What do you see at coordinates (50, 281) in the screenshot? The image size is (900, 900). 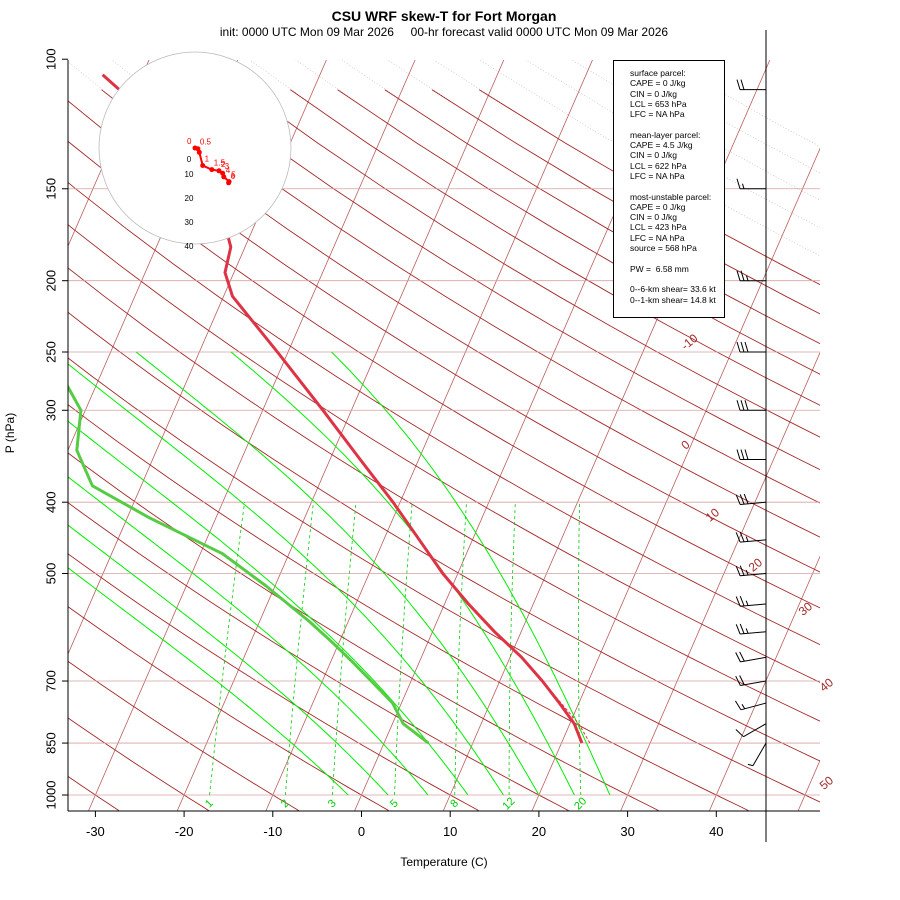 I see `y-tick-label: 200` at bounding box center [50, 281].